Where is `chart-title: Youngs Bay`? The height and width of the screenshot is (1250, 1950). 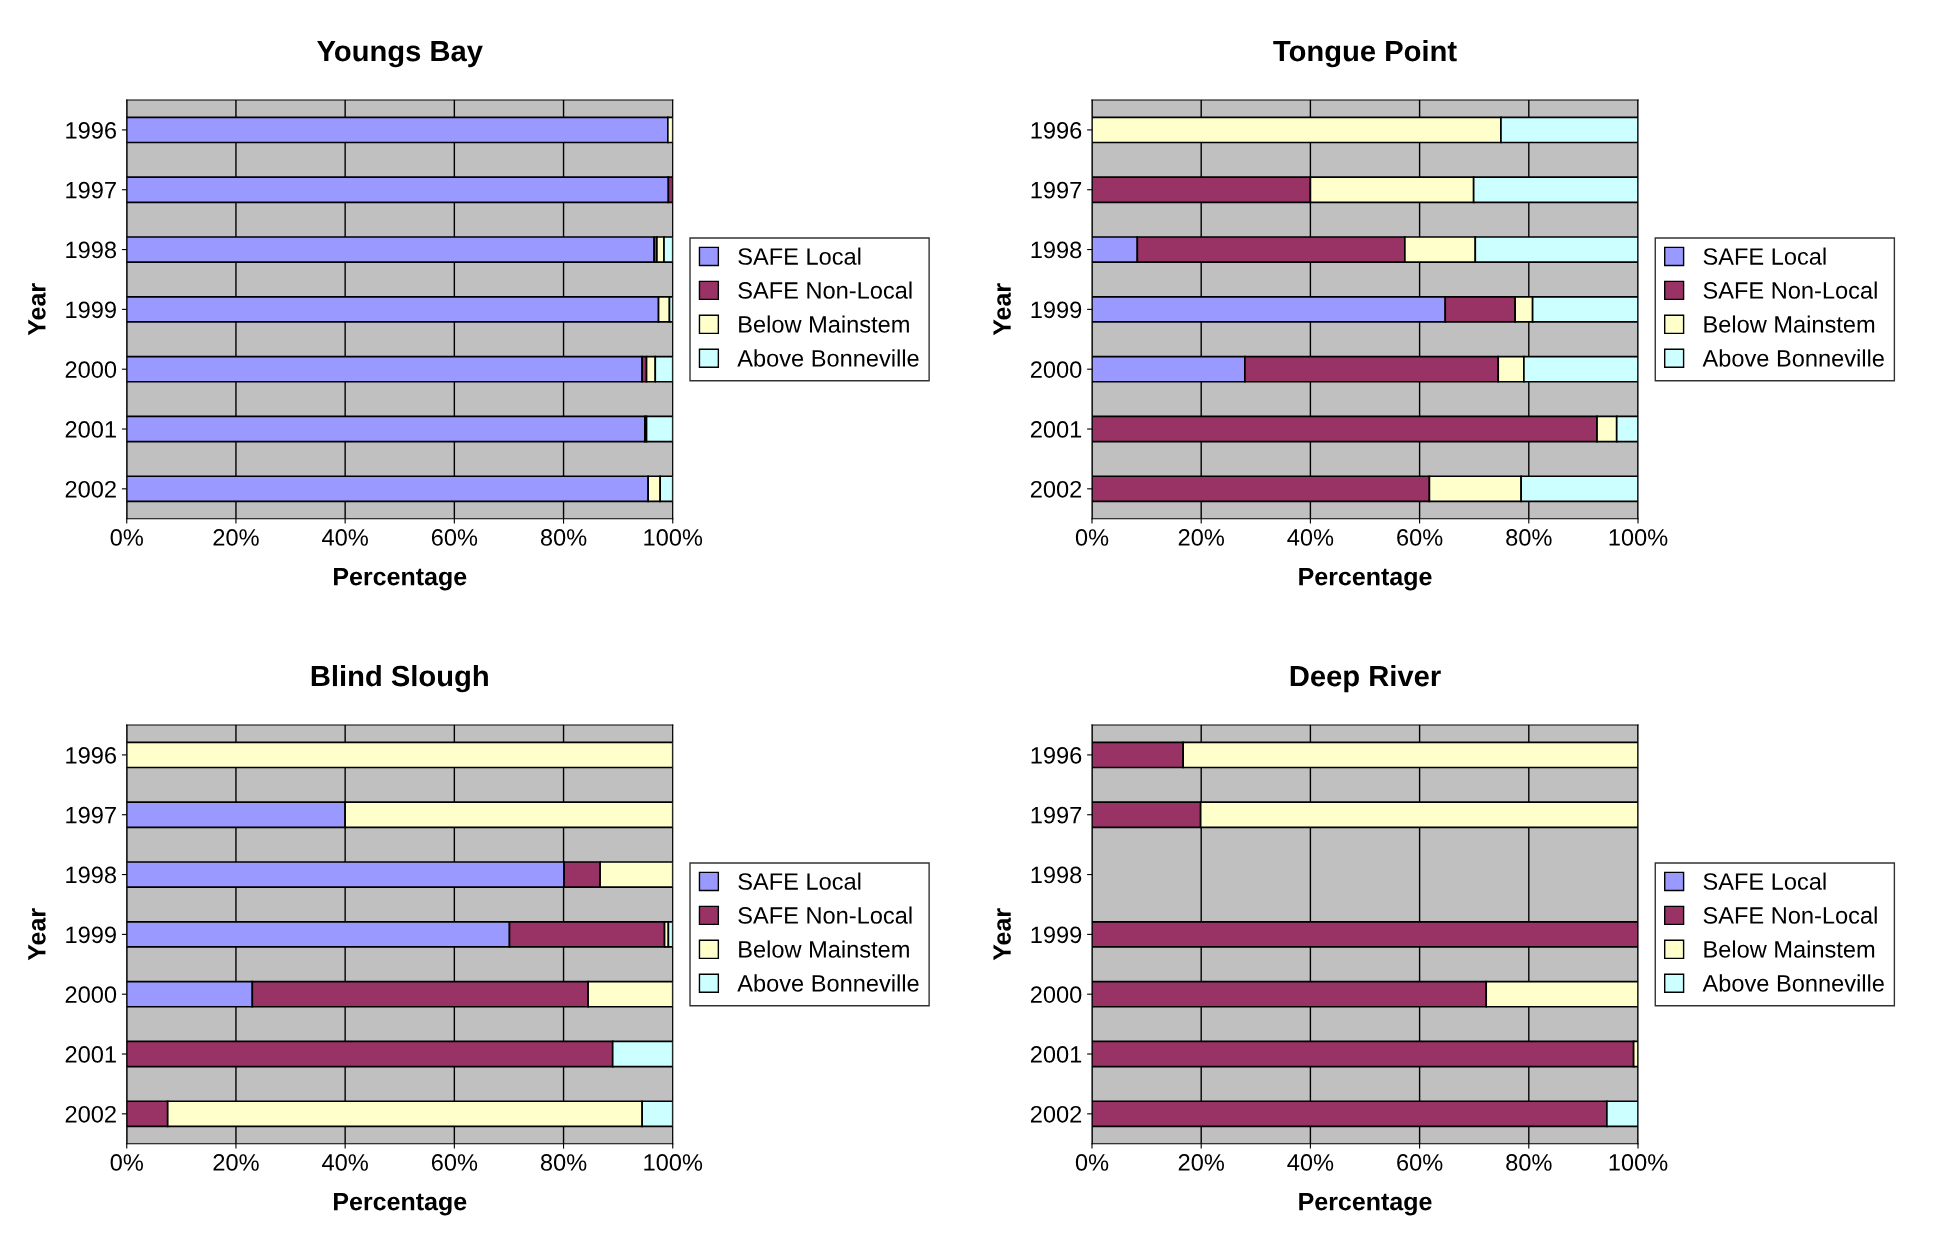 chart-title: Youngs Bay is located at coordinates (400, 54).